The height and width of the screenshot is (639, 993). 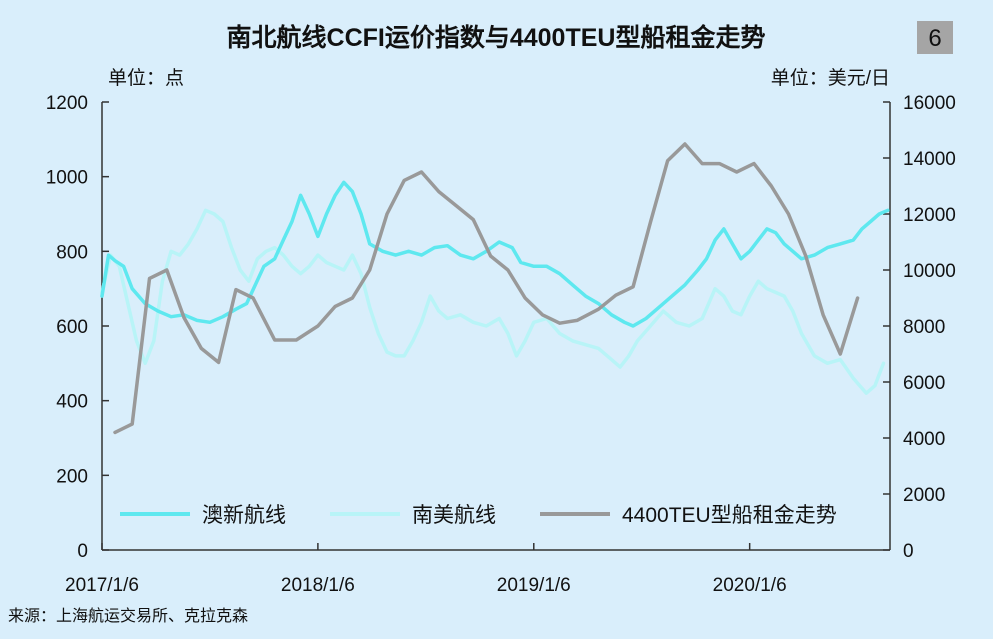 I want to click on right-tick-label: 12000, so click(x=929, y=215).